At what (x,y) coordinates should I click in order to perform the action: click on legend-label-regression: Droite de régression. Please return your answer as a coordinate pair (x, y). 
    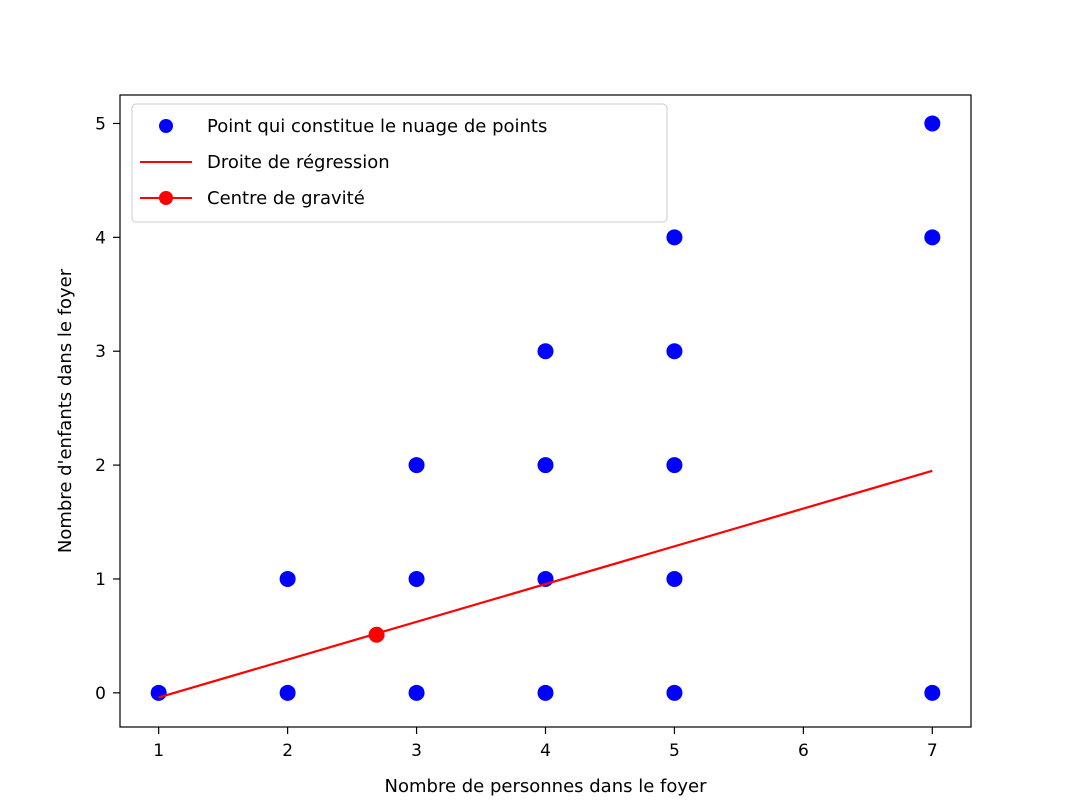
    Looking at the image, I should click on (298, 162).